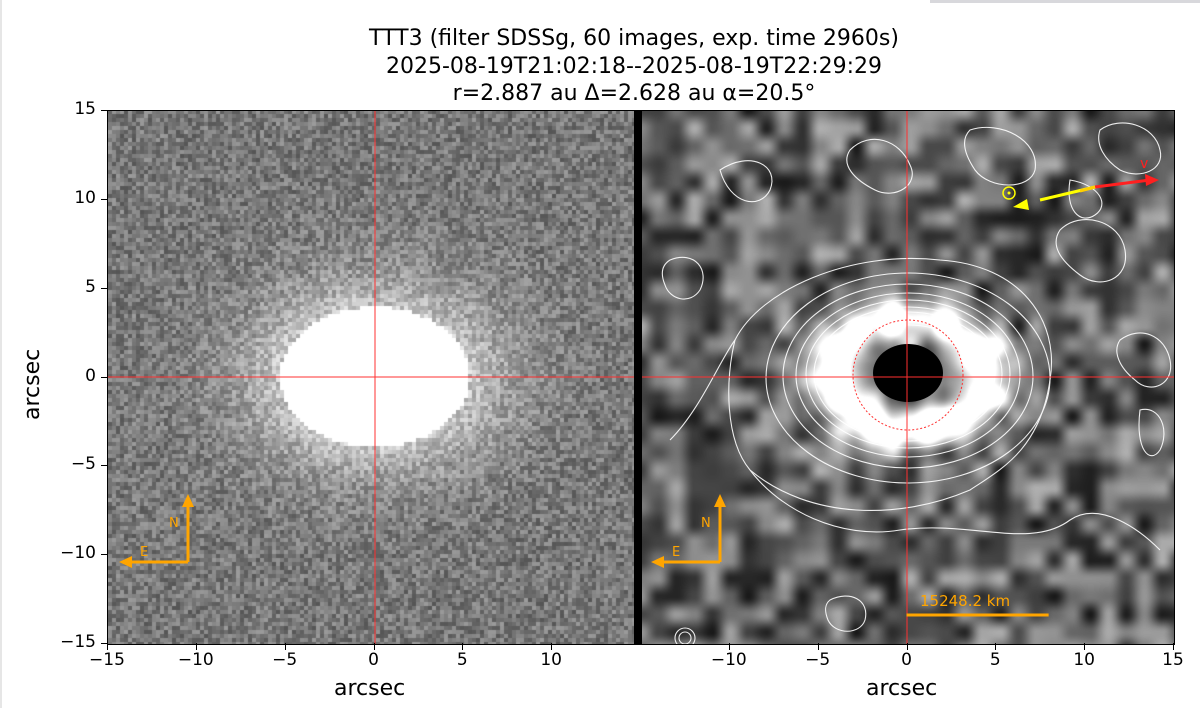 The height and width of the screenshot is (708, 1200). I want to click on y-tick-label: −10, so click(78, 553).